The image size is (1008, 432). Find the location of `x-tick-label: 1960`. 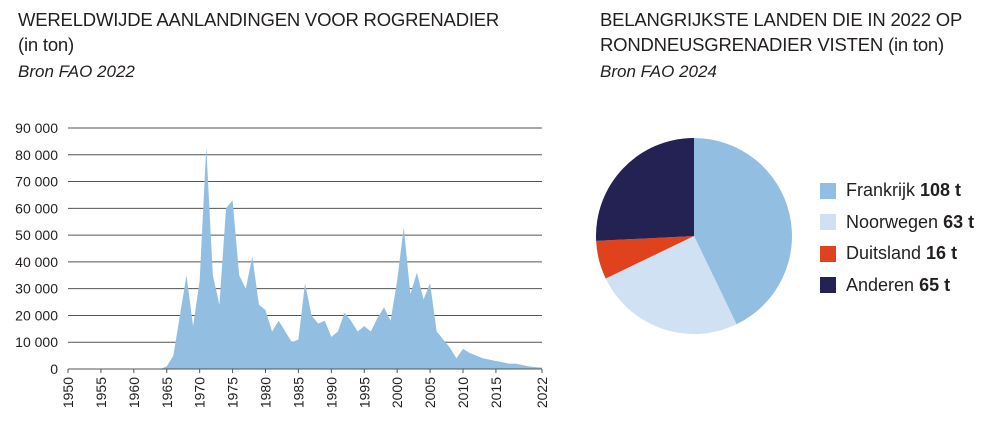

x-tick-label: 1960 is located at coordinates (134, 392).